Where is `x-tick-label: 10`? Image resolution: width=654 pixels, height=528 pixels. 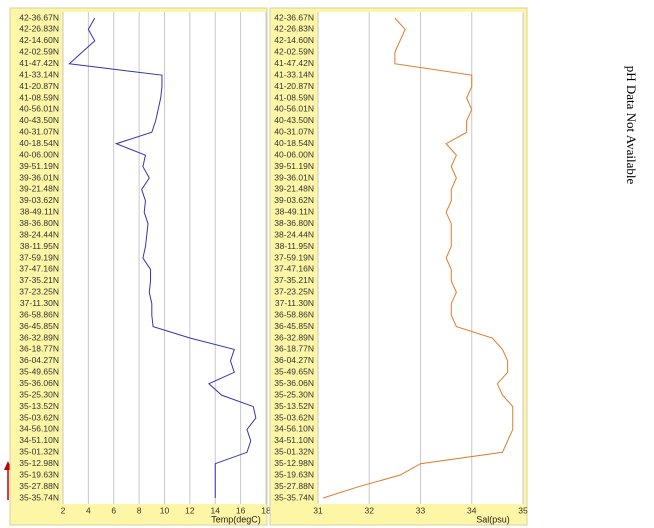 x-tick-label: 10 is located at coordinates (165, 510).